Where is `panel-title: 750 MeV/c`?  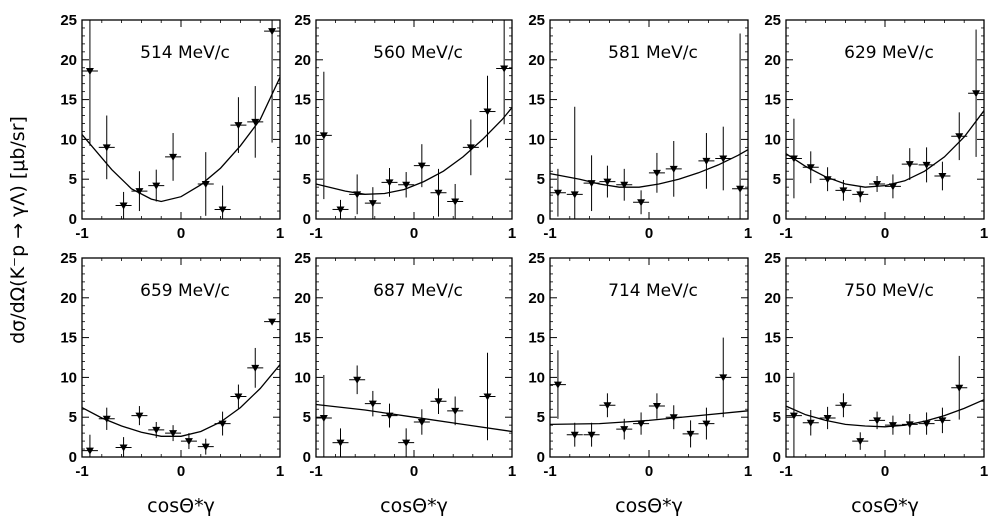 panel-title: 750 MeV/c is located at coordinates (889, 291).